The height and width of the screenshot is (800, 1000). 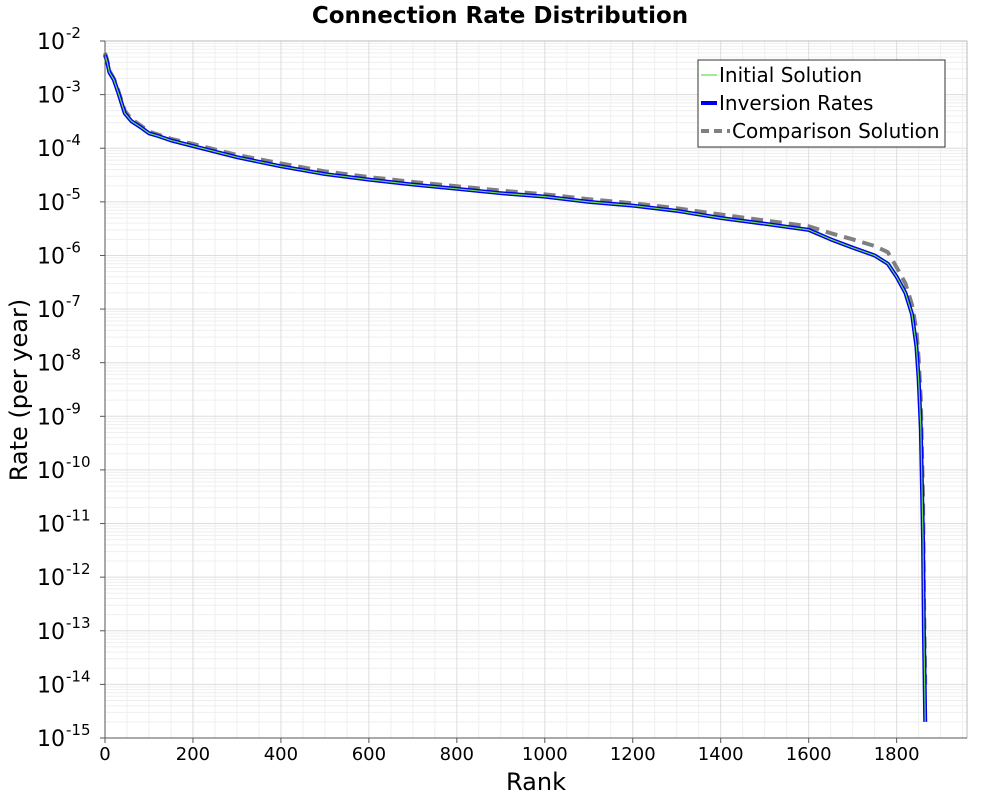 What do you see at coordinates (78, 516) in the screenshot?
I see `y-tick-label-exponent: -11` at bounding box center [78, 516].